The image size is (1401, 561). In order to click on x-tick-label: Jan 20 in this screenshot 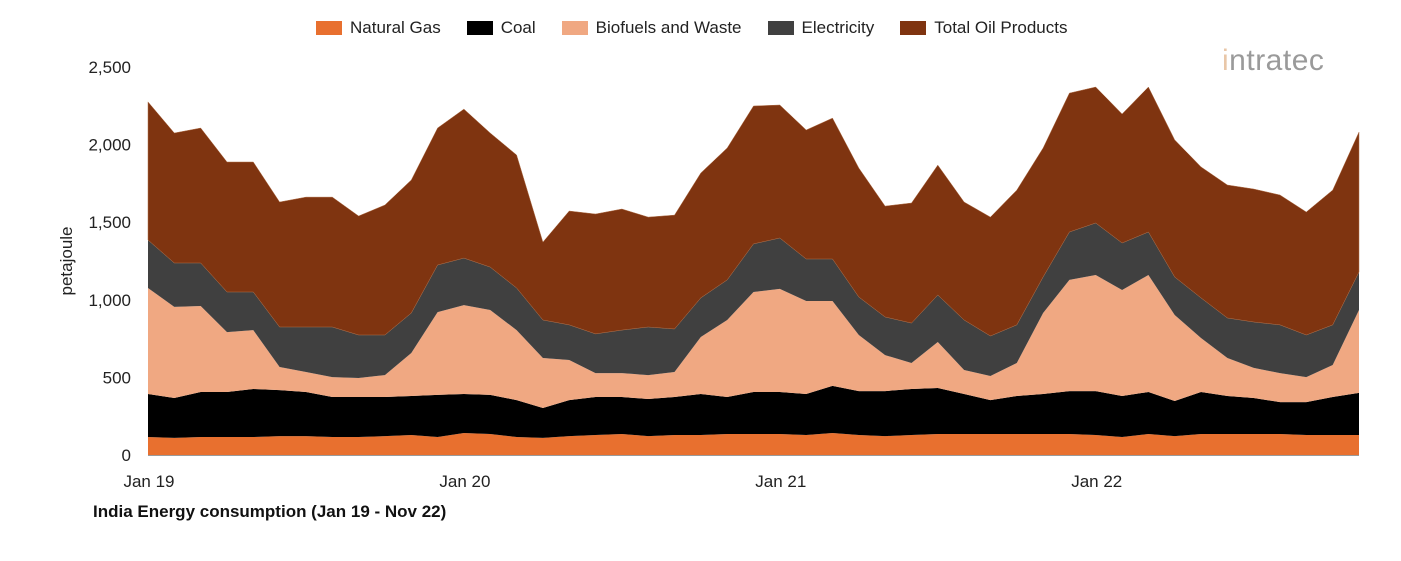, I will do `click(464, 481)`.